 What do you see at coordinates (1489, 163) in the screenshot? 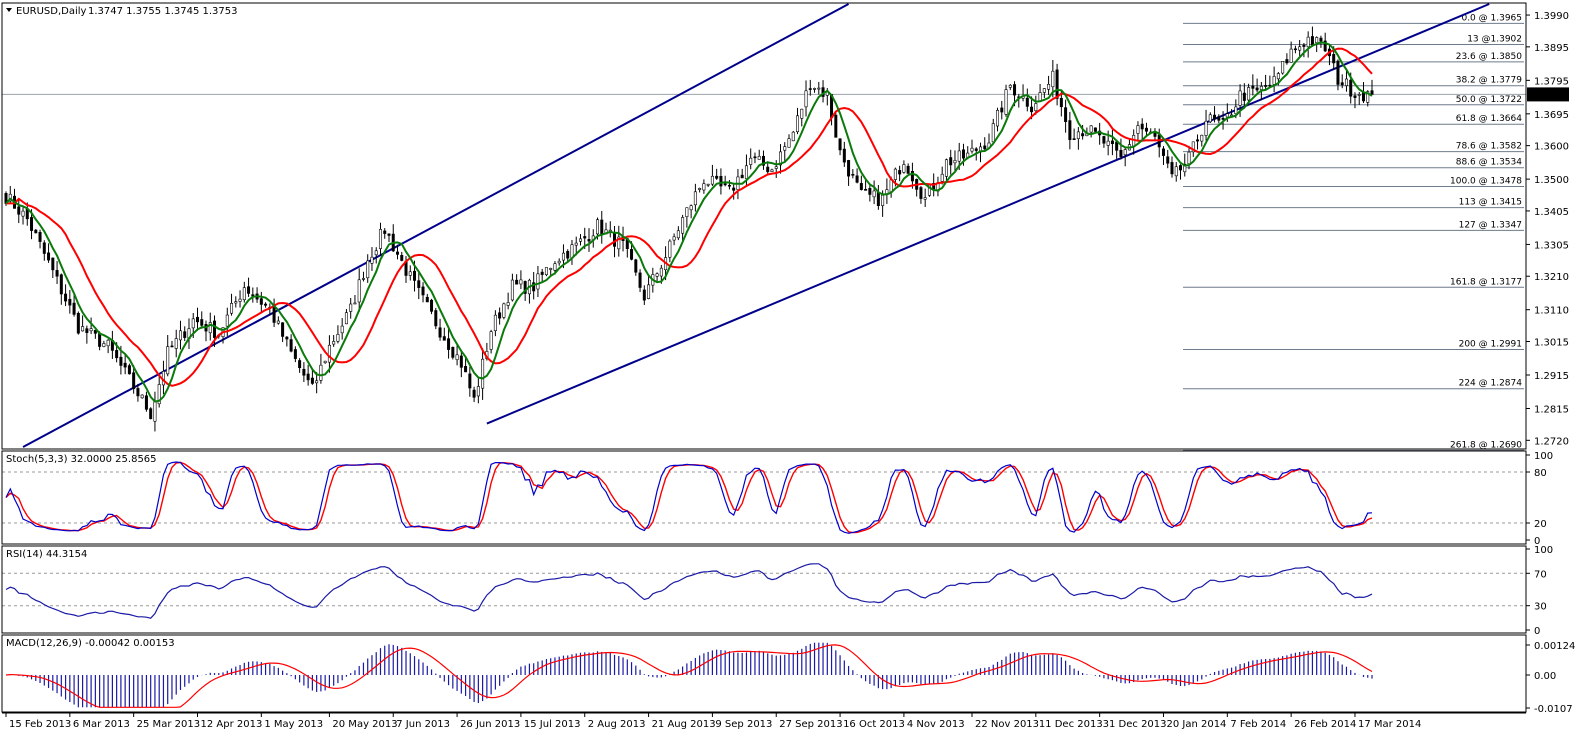
I see `fib-level-label: 88.6 @ 1.3534` at bounding box center [1489, 163].